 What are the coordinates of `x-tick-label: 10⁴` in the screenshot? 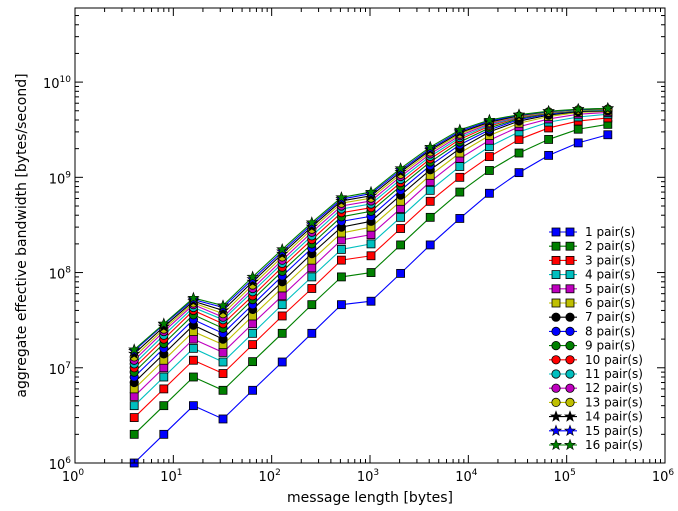 It's located at (466, 476).